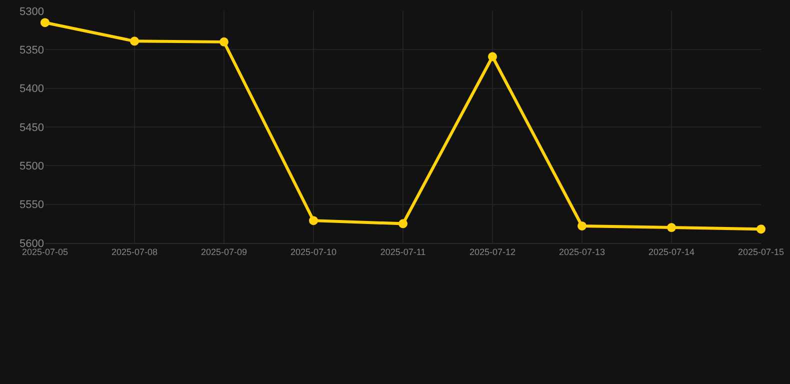 This screenshot has width=790, height=384. What do you see at coordinates (32, 12) in the screenshot?
I see `y-tick-label: 5300` at bounding box center [32, 12].